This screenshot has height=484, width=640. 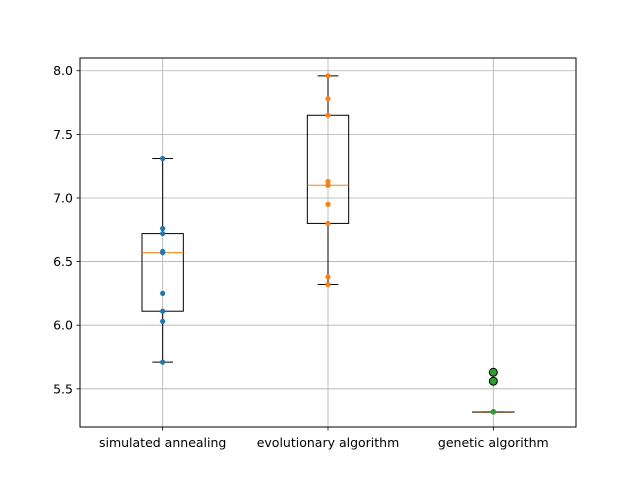 What do you see at coordinates (328, 442) in the screenshot?
I see `x-tick-label: evolutionary algorithm` at bounding box center [328, 442].